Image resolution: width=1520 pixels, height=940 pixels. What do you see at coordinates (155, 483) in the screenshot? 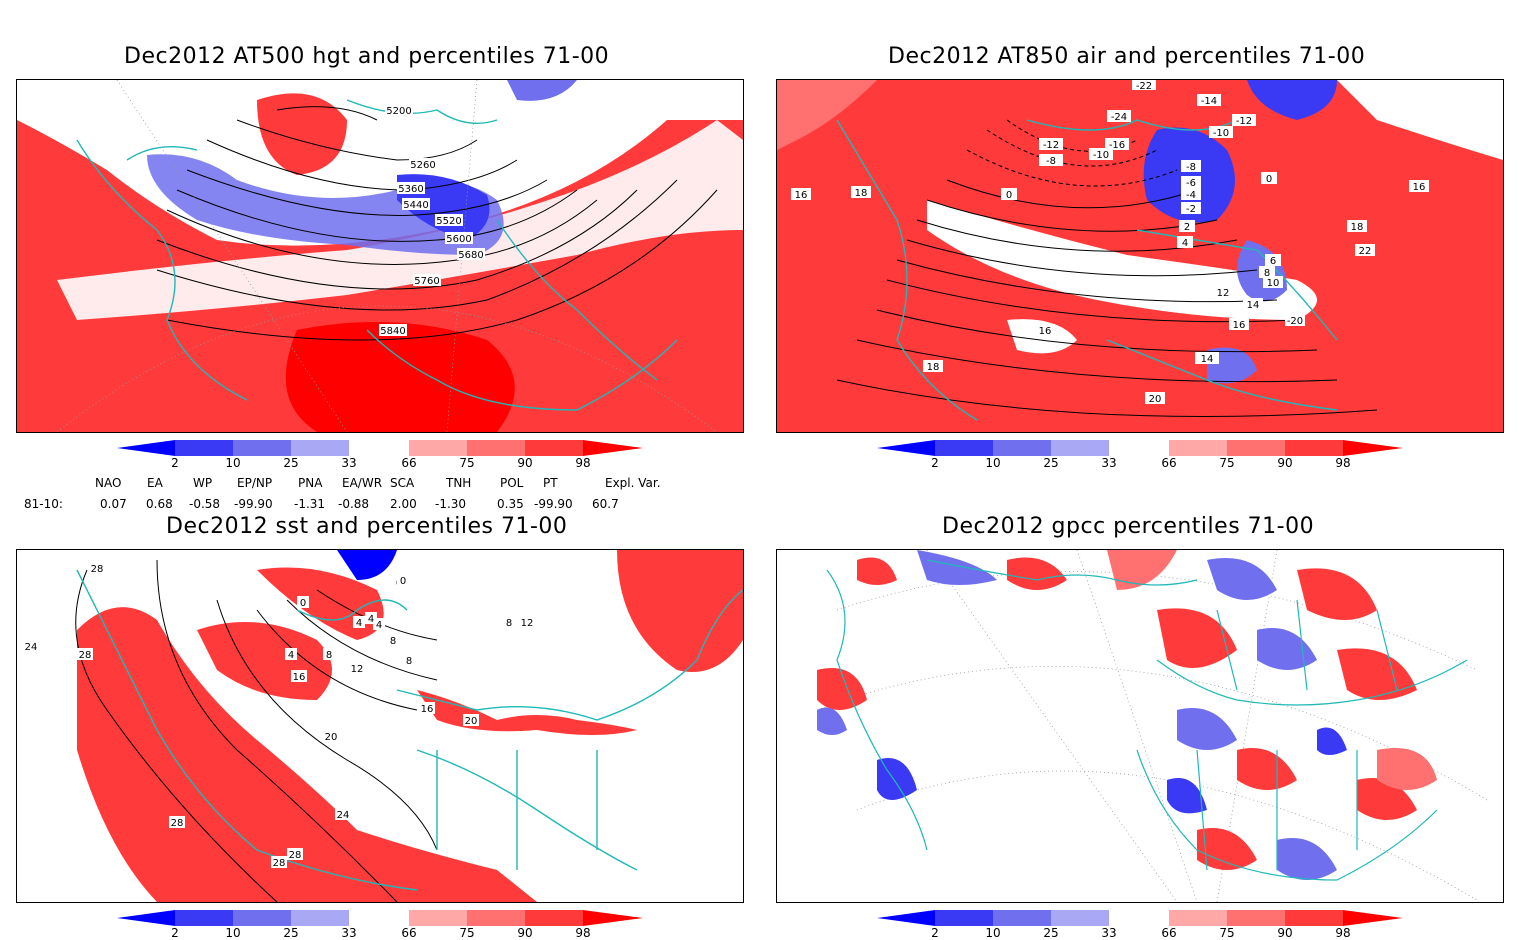
I see `index-header: EA` at bounding box center [155, 483].